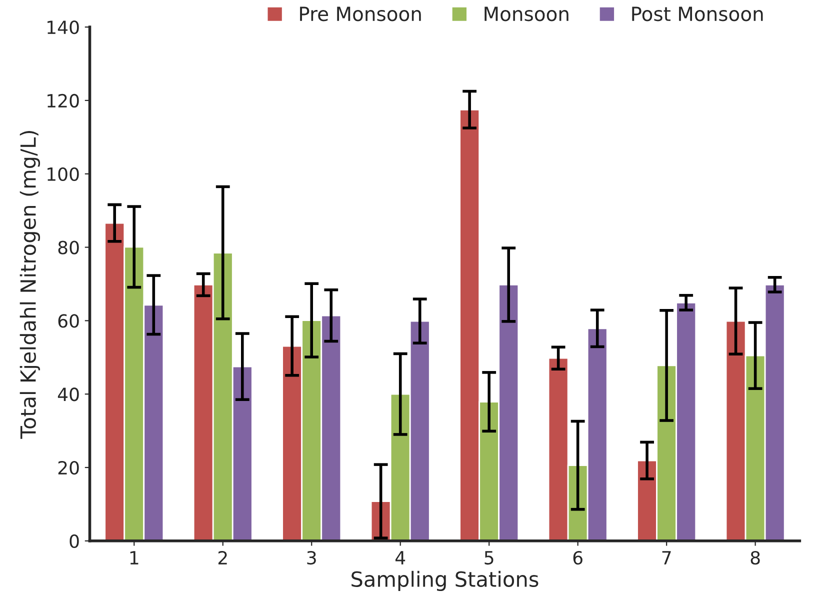  Describe the element at coordinates (489, 558) in the screenshot. I see `x-tick-label: 5` at that location.